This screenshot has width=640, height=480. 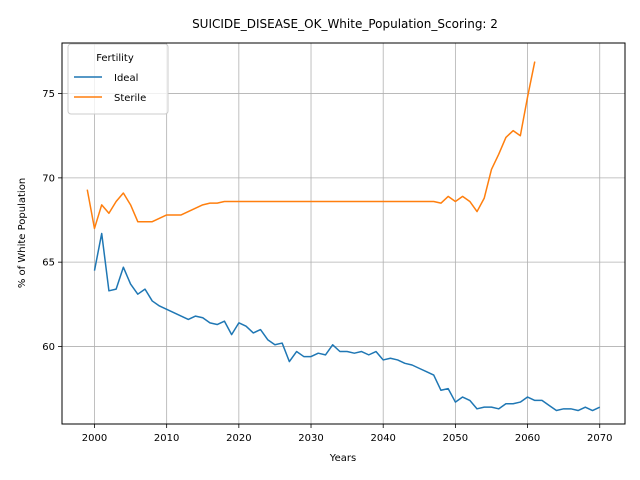 I want to click on x-tick-label: 2030, so click(x=310, y=438).